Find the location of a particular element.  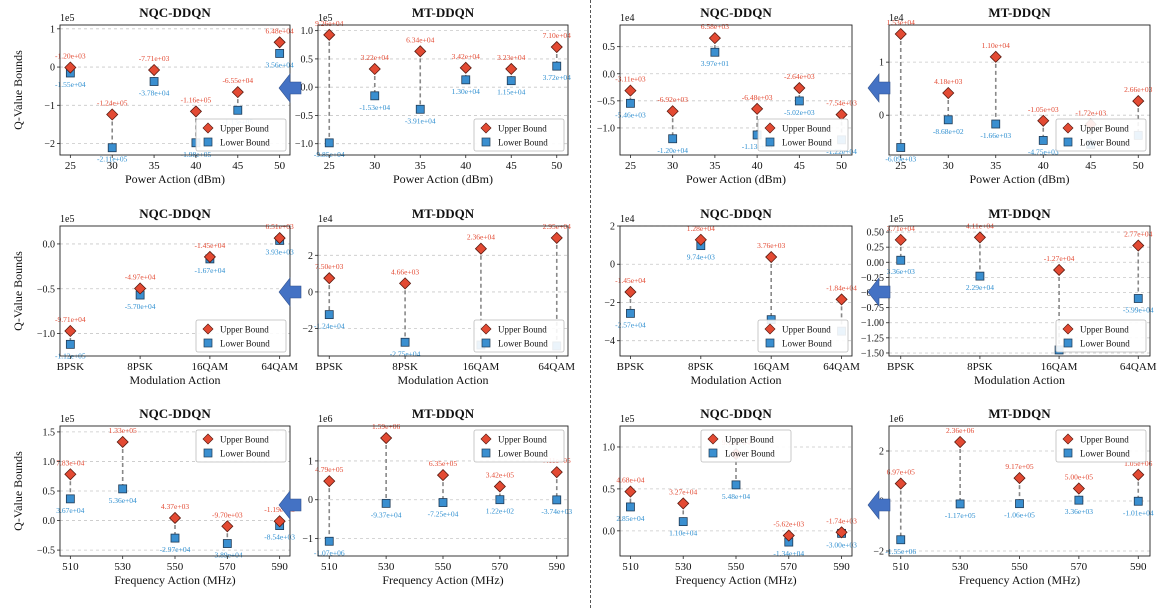

upper-bound-label: 6.58e+03 is located at coordinates (715, 26).